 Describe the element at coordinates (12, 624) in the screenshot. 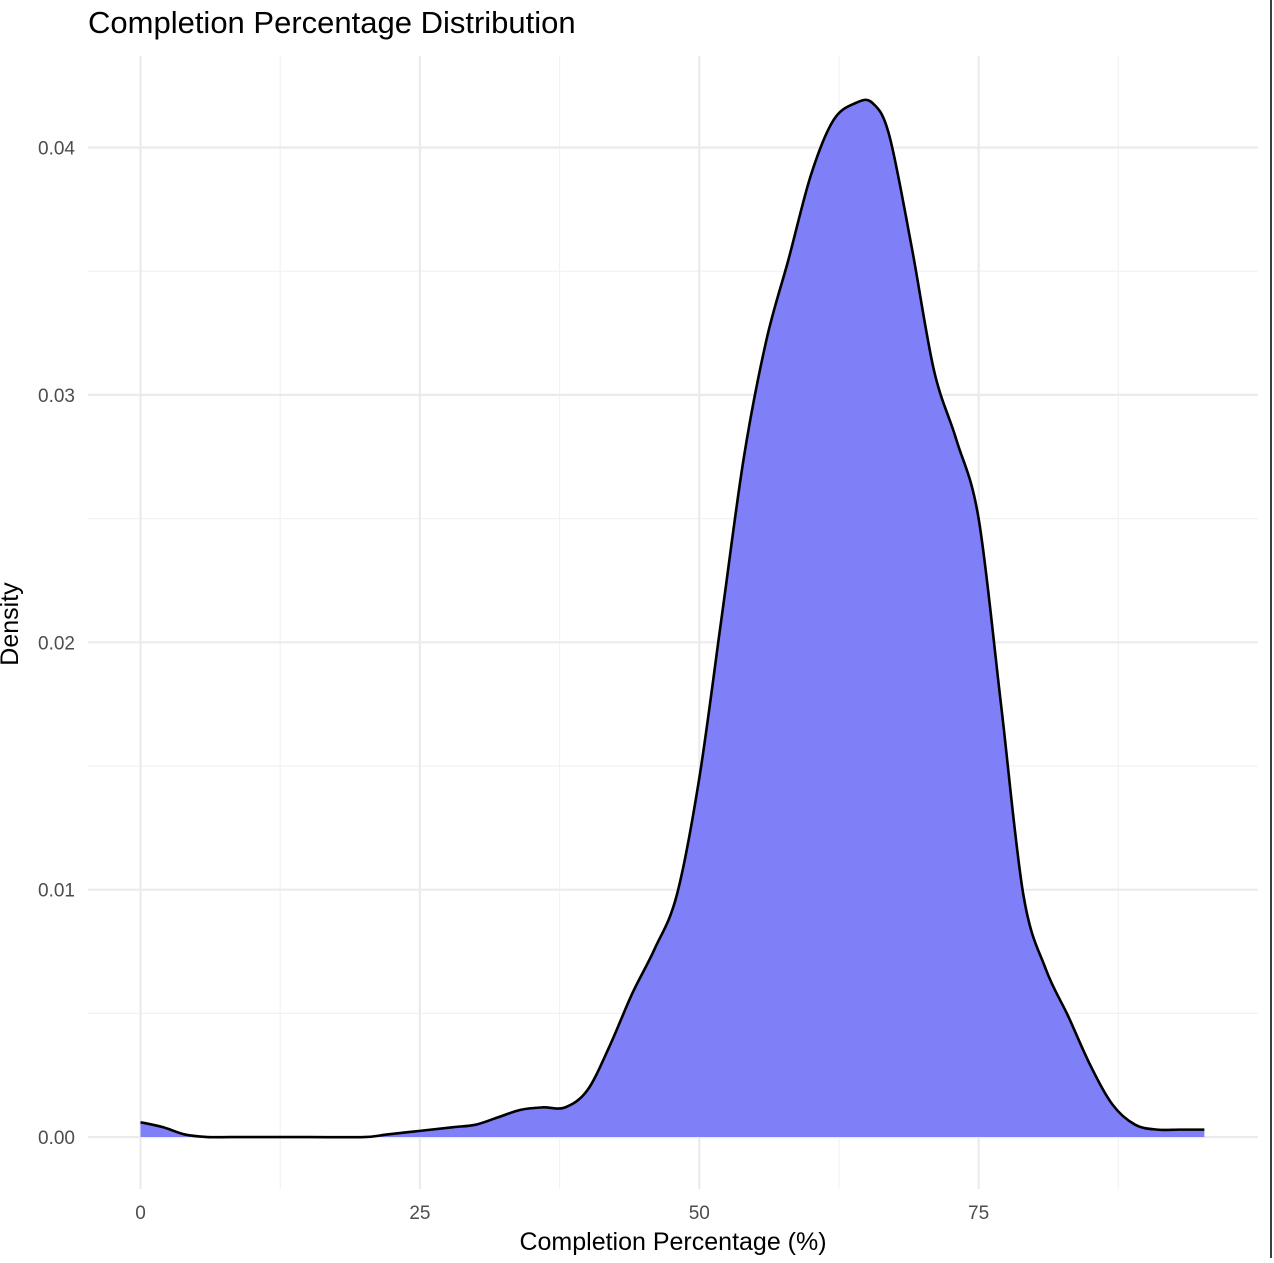

I see `y-axis-title: Density` at that location.